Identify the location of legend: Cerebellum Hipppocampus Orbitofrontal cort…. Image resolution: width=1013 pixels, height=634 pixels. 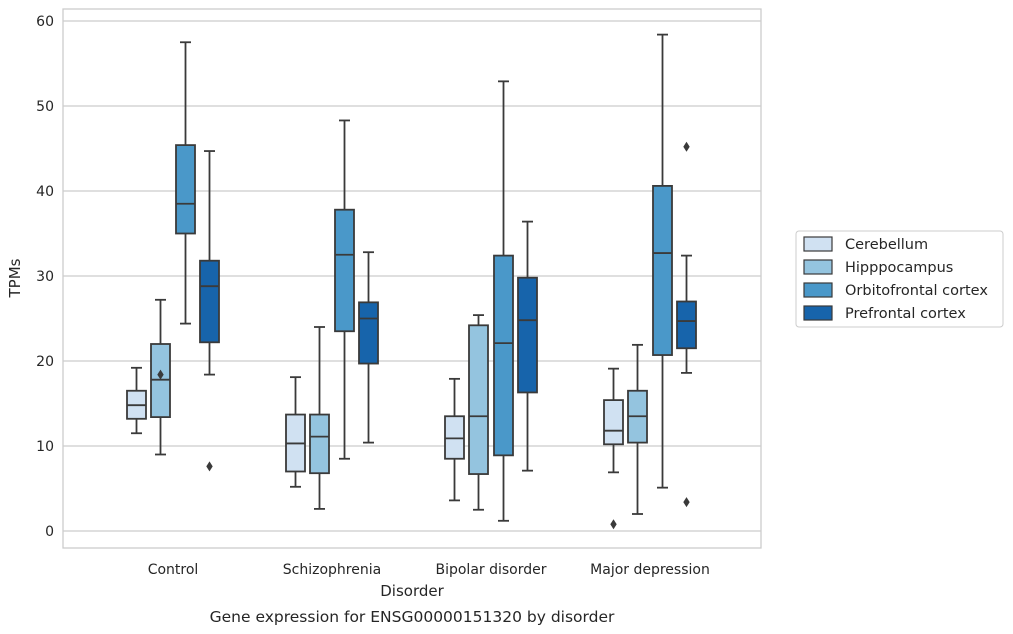
(899, 279).